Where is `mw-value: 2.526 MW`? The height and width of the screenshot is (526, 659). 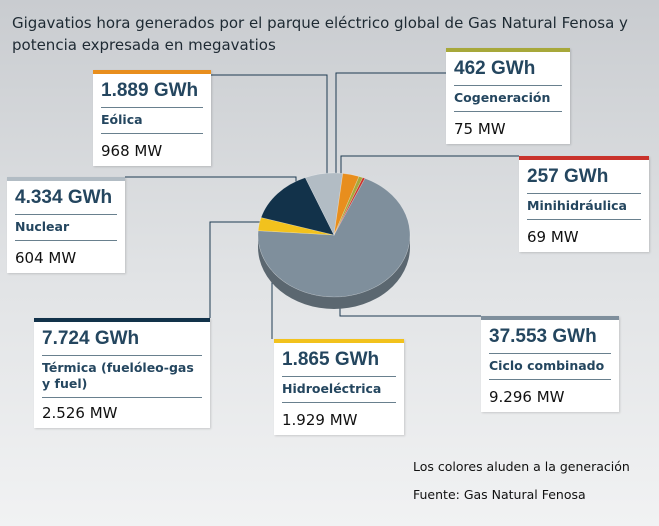
mw-value: 2.526 MW is located at coordinates (80, 413).